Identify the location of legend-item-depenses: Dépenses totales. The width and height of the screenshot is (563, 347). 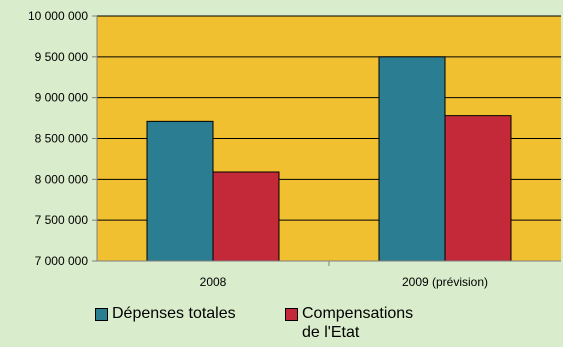
(180, 323).